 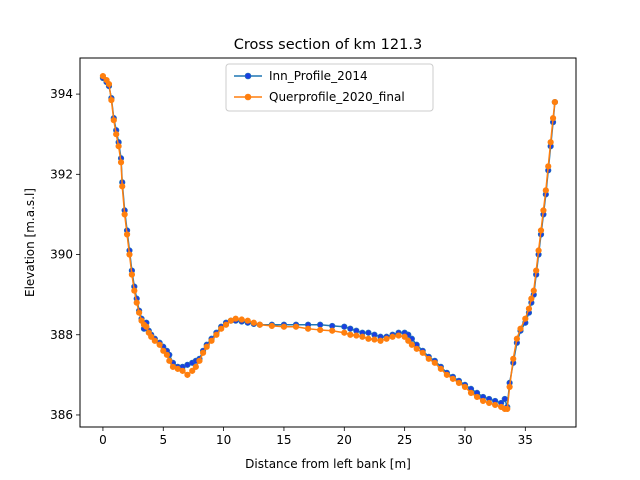 I want to click on x-tick-label: 30, so click(x=464, y=440).